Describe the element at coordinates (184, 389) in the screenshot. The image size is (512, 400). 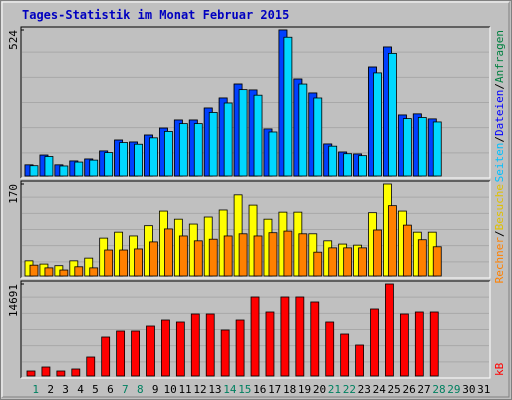
I see `x-tick-label: 11` at that location.